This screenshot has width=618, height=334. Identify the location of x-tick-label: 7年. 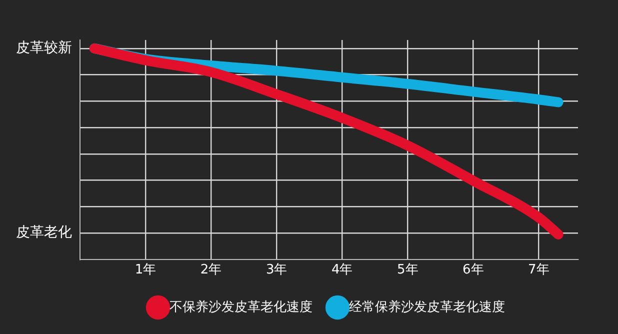
(539, 270).